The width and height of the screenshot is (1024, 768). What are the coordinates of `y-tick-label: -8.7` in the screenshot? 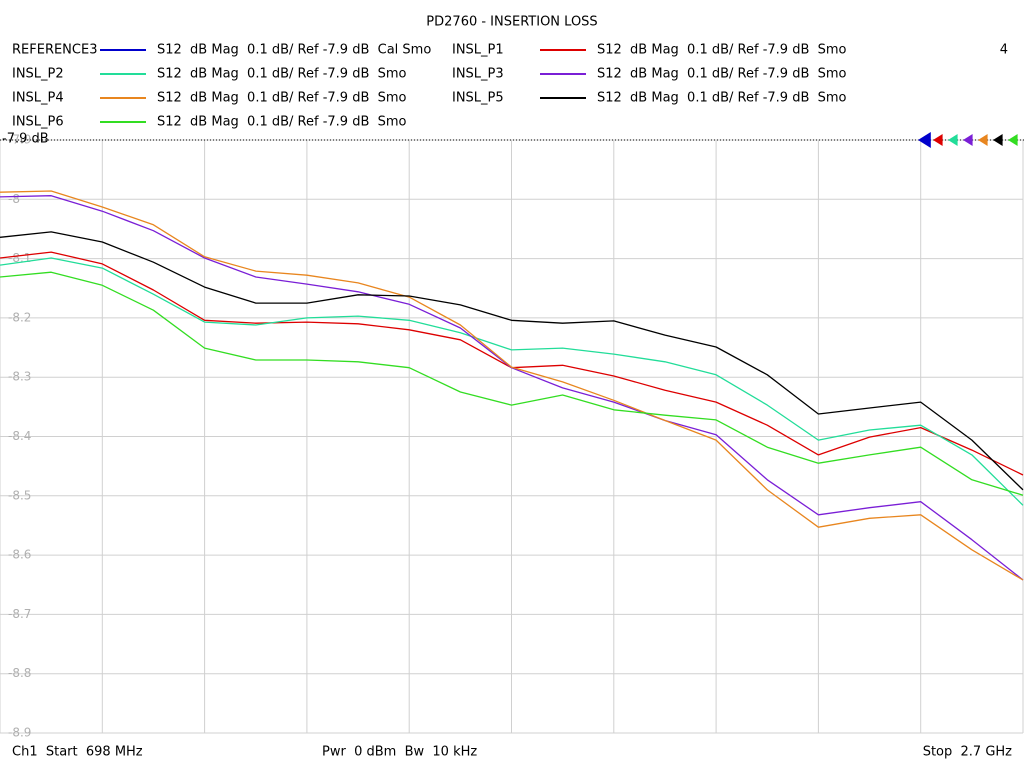 It's located at (19, 614).